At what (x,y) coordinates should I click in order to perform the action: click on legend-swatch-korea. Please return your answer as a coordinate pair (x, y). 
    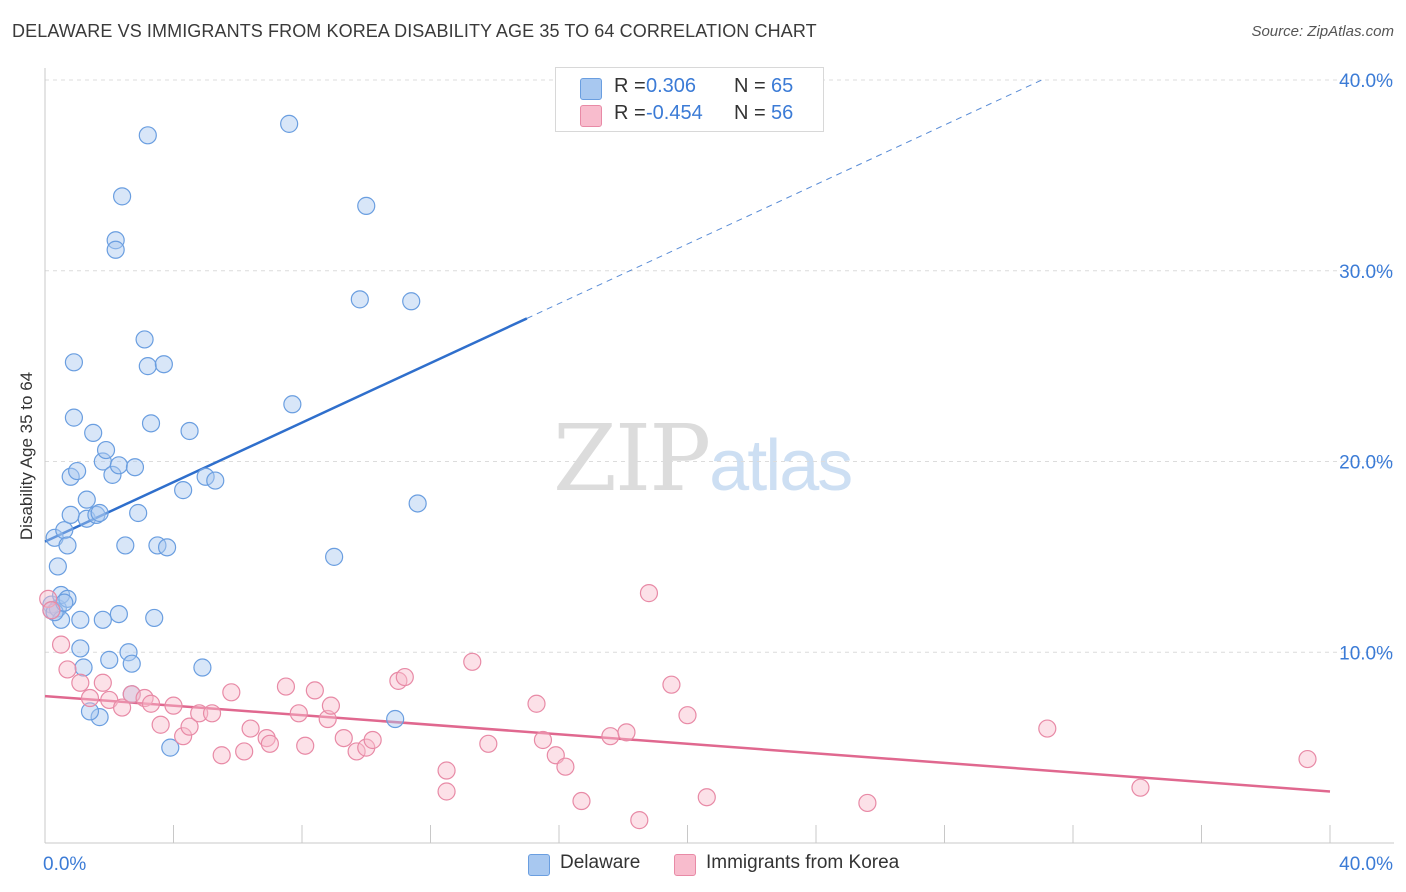
    Looking at the image, I should click on (591, 116).